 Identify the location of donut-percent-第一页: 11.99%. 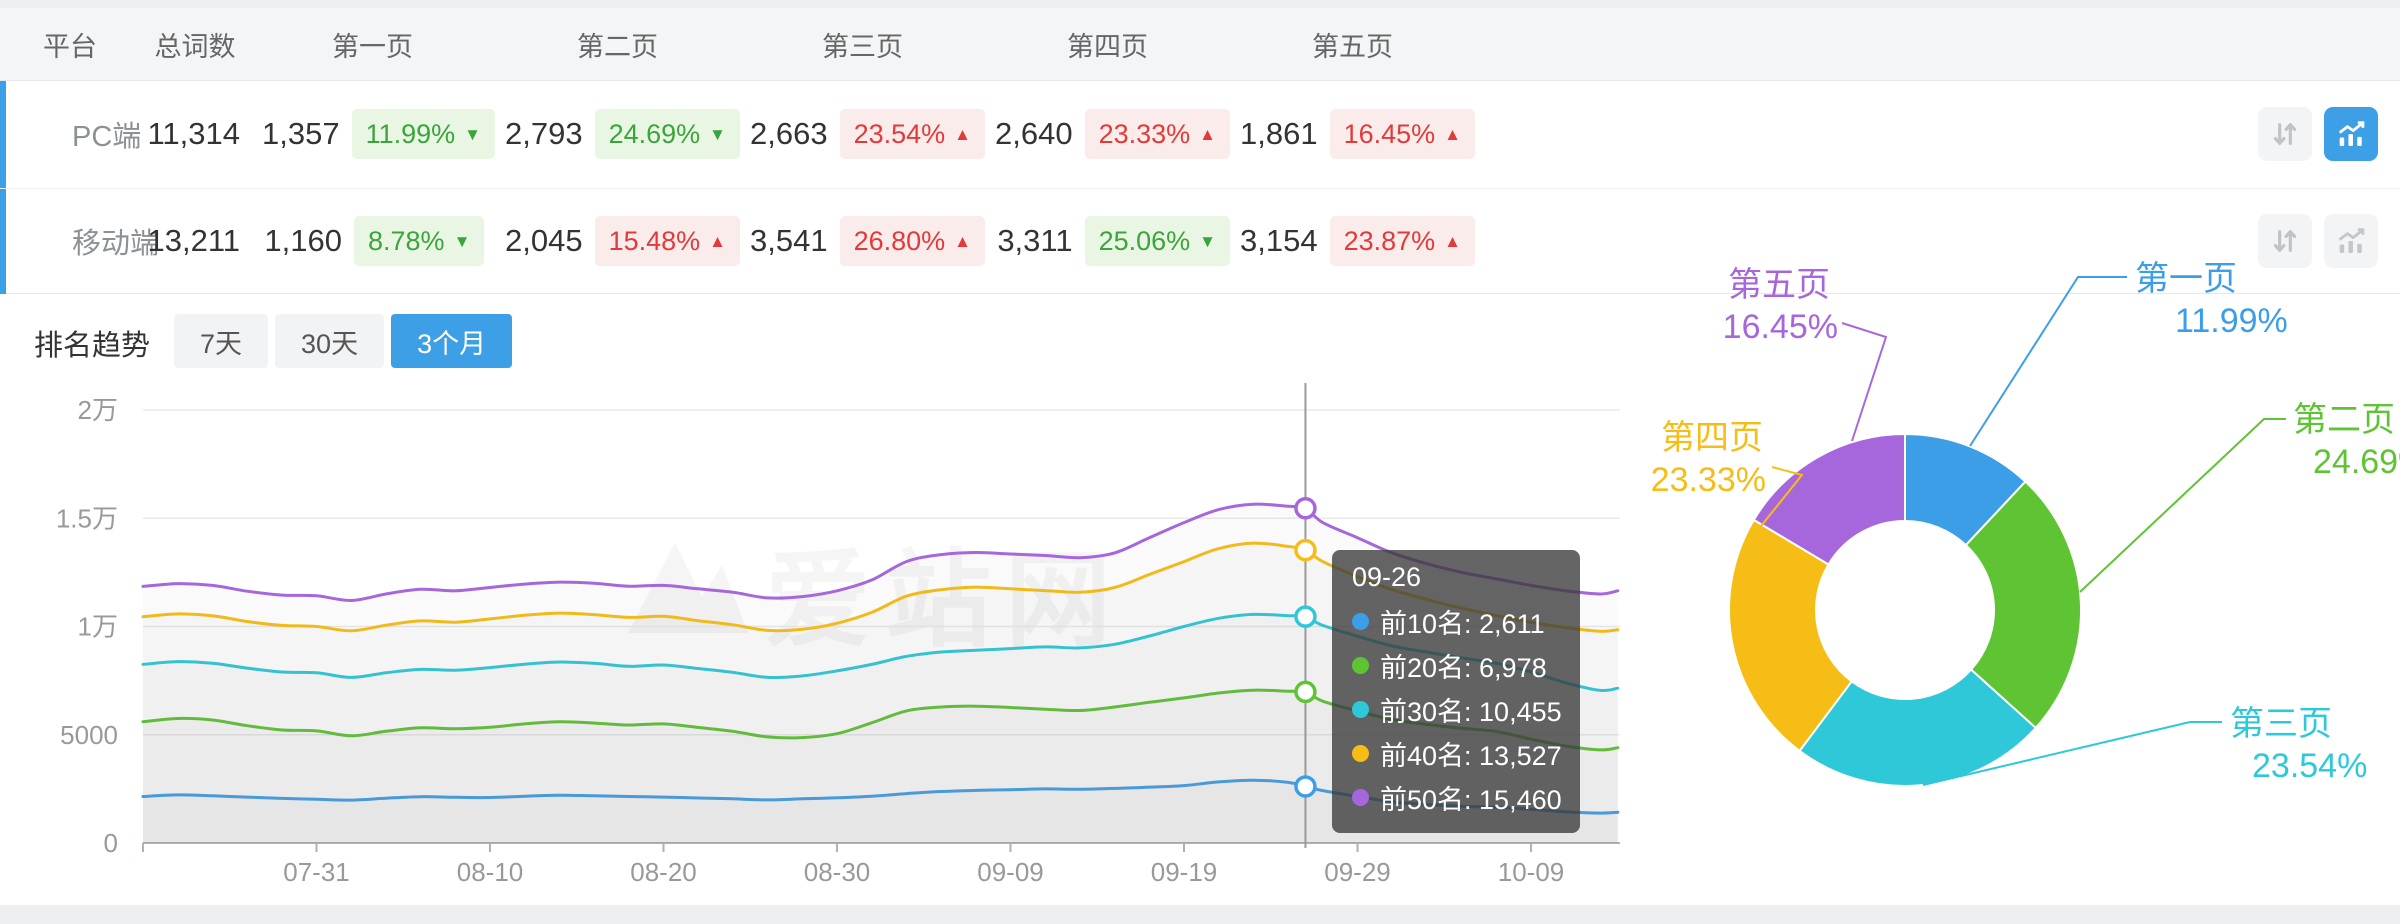
(2231, 321).